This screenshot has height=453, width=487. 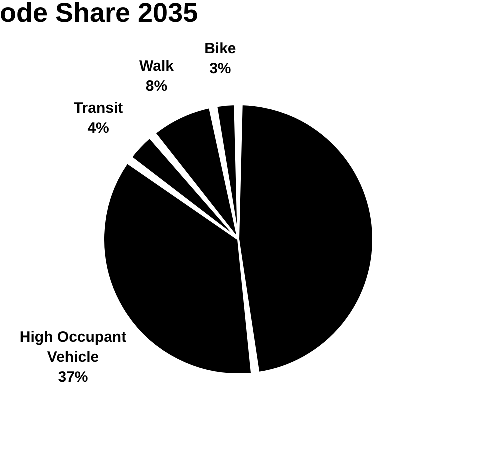 I want to click on chart-title: ode Share 2035, so click(x=99, y=14).